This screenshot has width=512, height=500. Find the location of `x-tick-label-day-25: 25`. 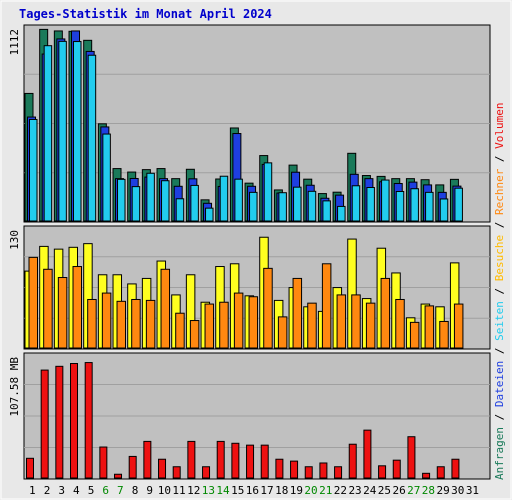

x-tick-label-day-25: 25 is located at coordinates (384, 490).